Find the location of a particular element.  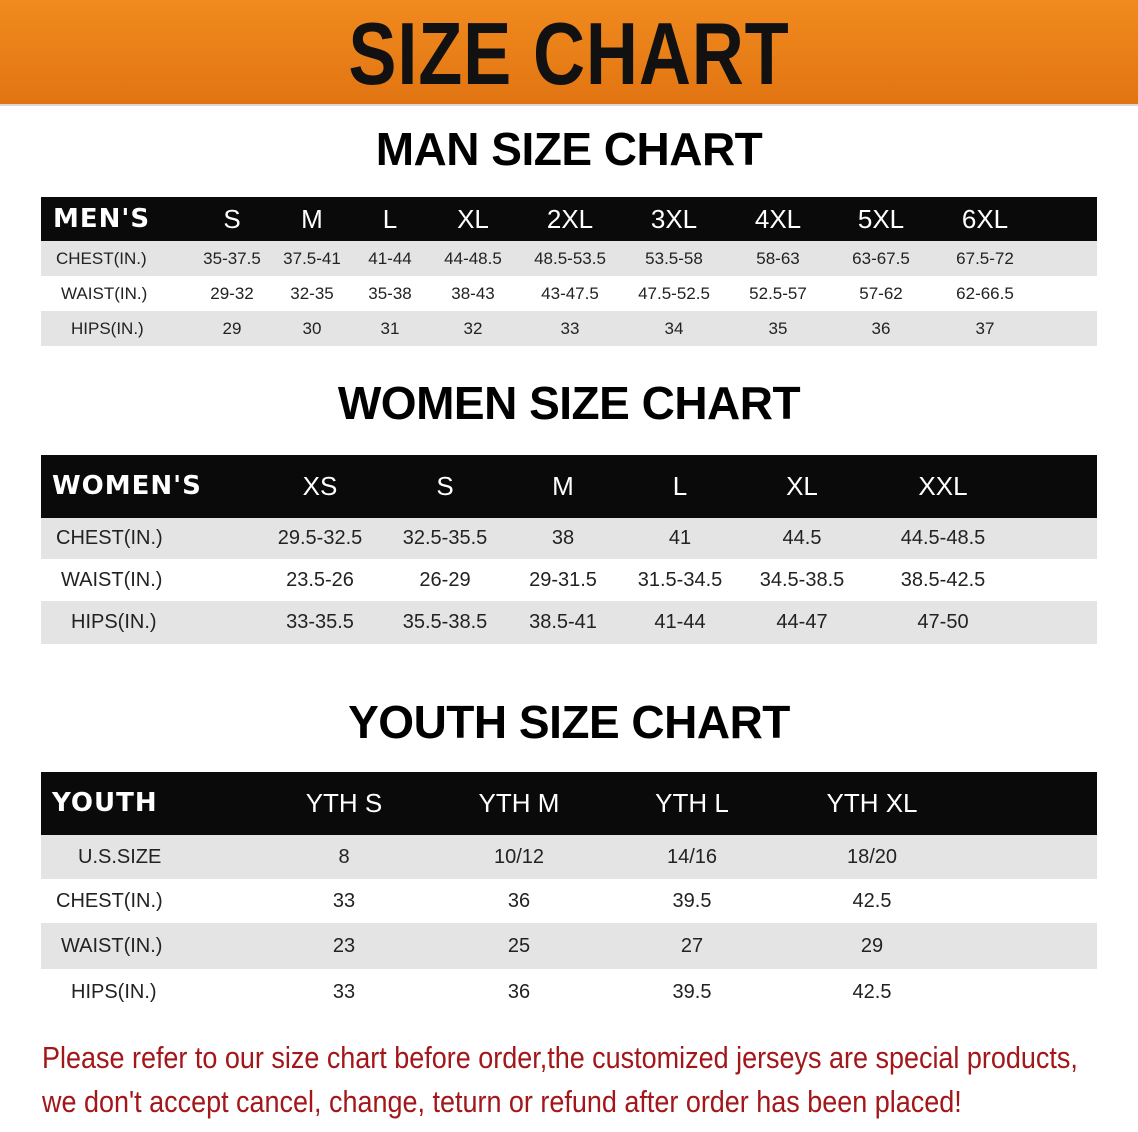

table-row: HIPS(IN.) 29 30 31 32 33 34 35 36 37 is located at coordinates (569, 328).